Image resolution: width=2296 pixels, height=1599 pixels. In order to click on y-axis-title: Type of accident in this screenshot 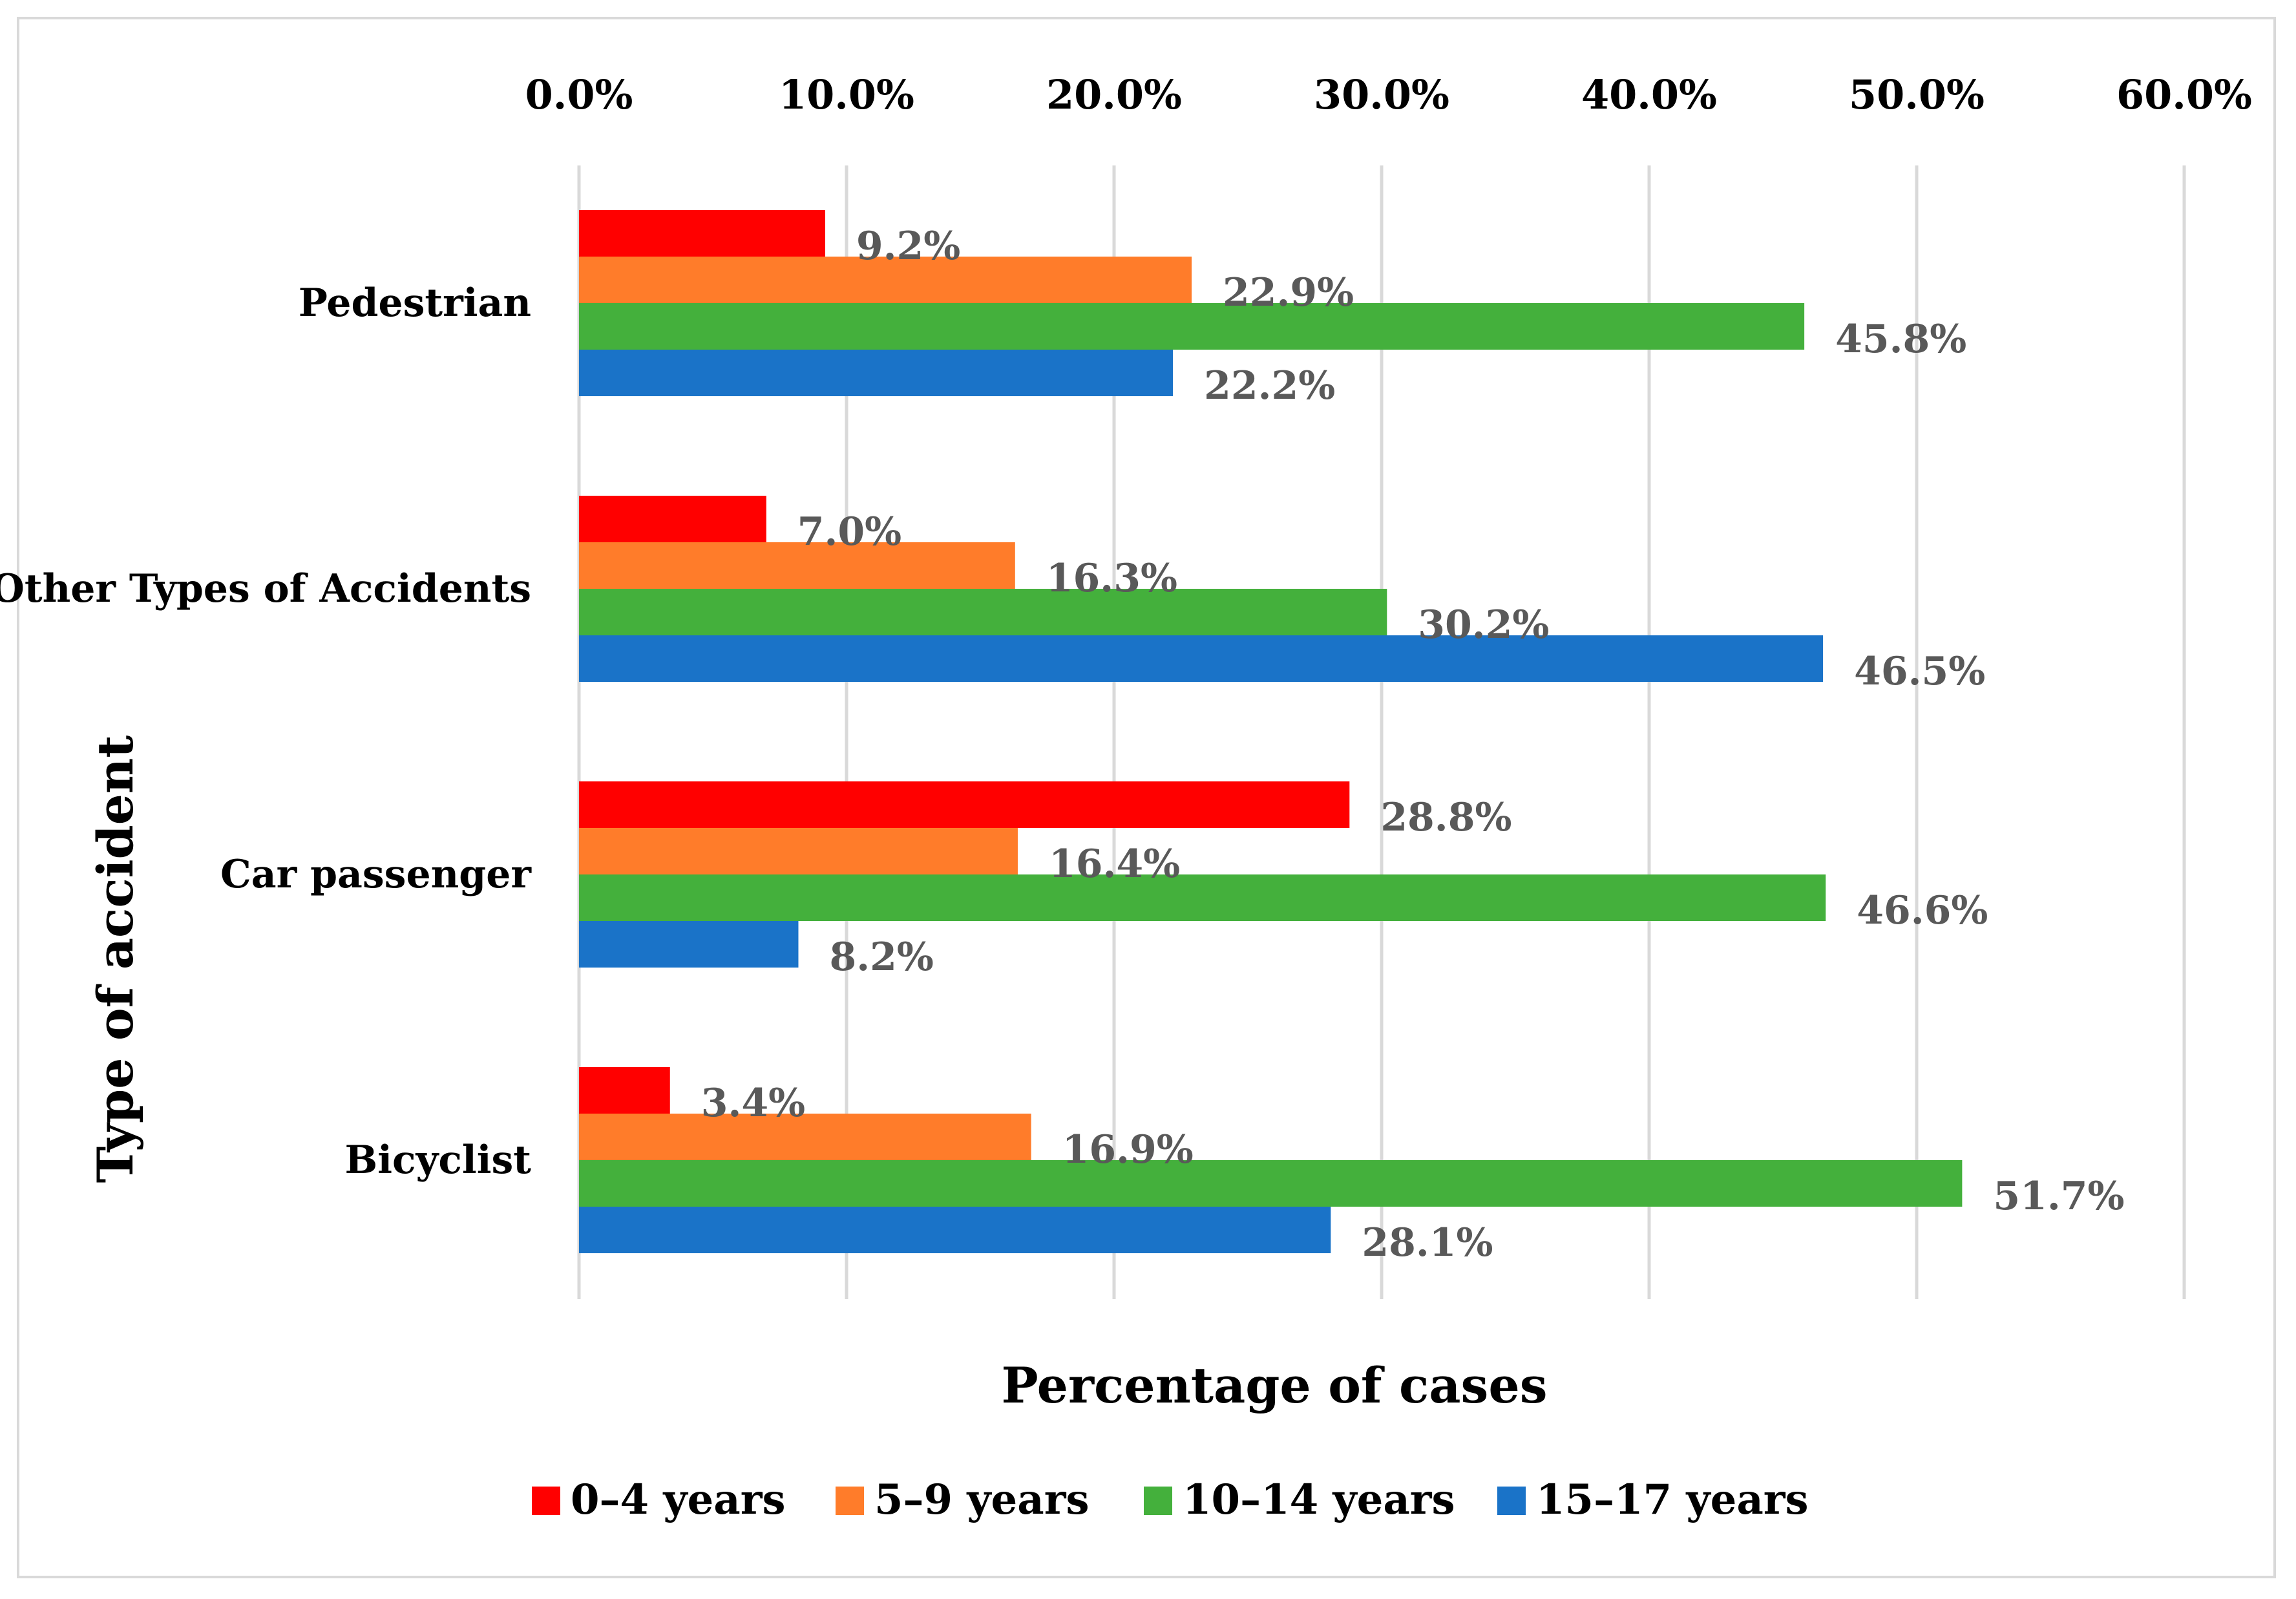, I will do `click(115, 959)`.